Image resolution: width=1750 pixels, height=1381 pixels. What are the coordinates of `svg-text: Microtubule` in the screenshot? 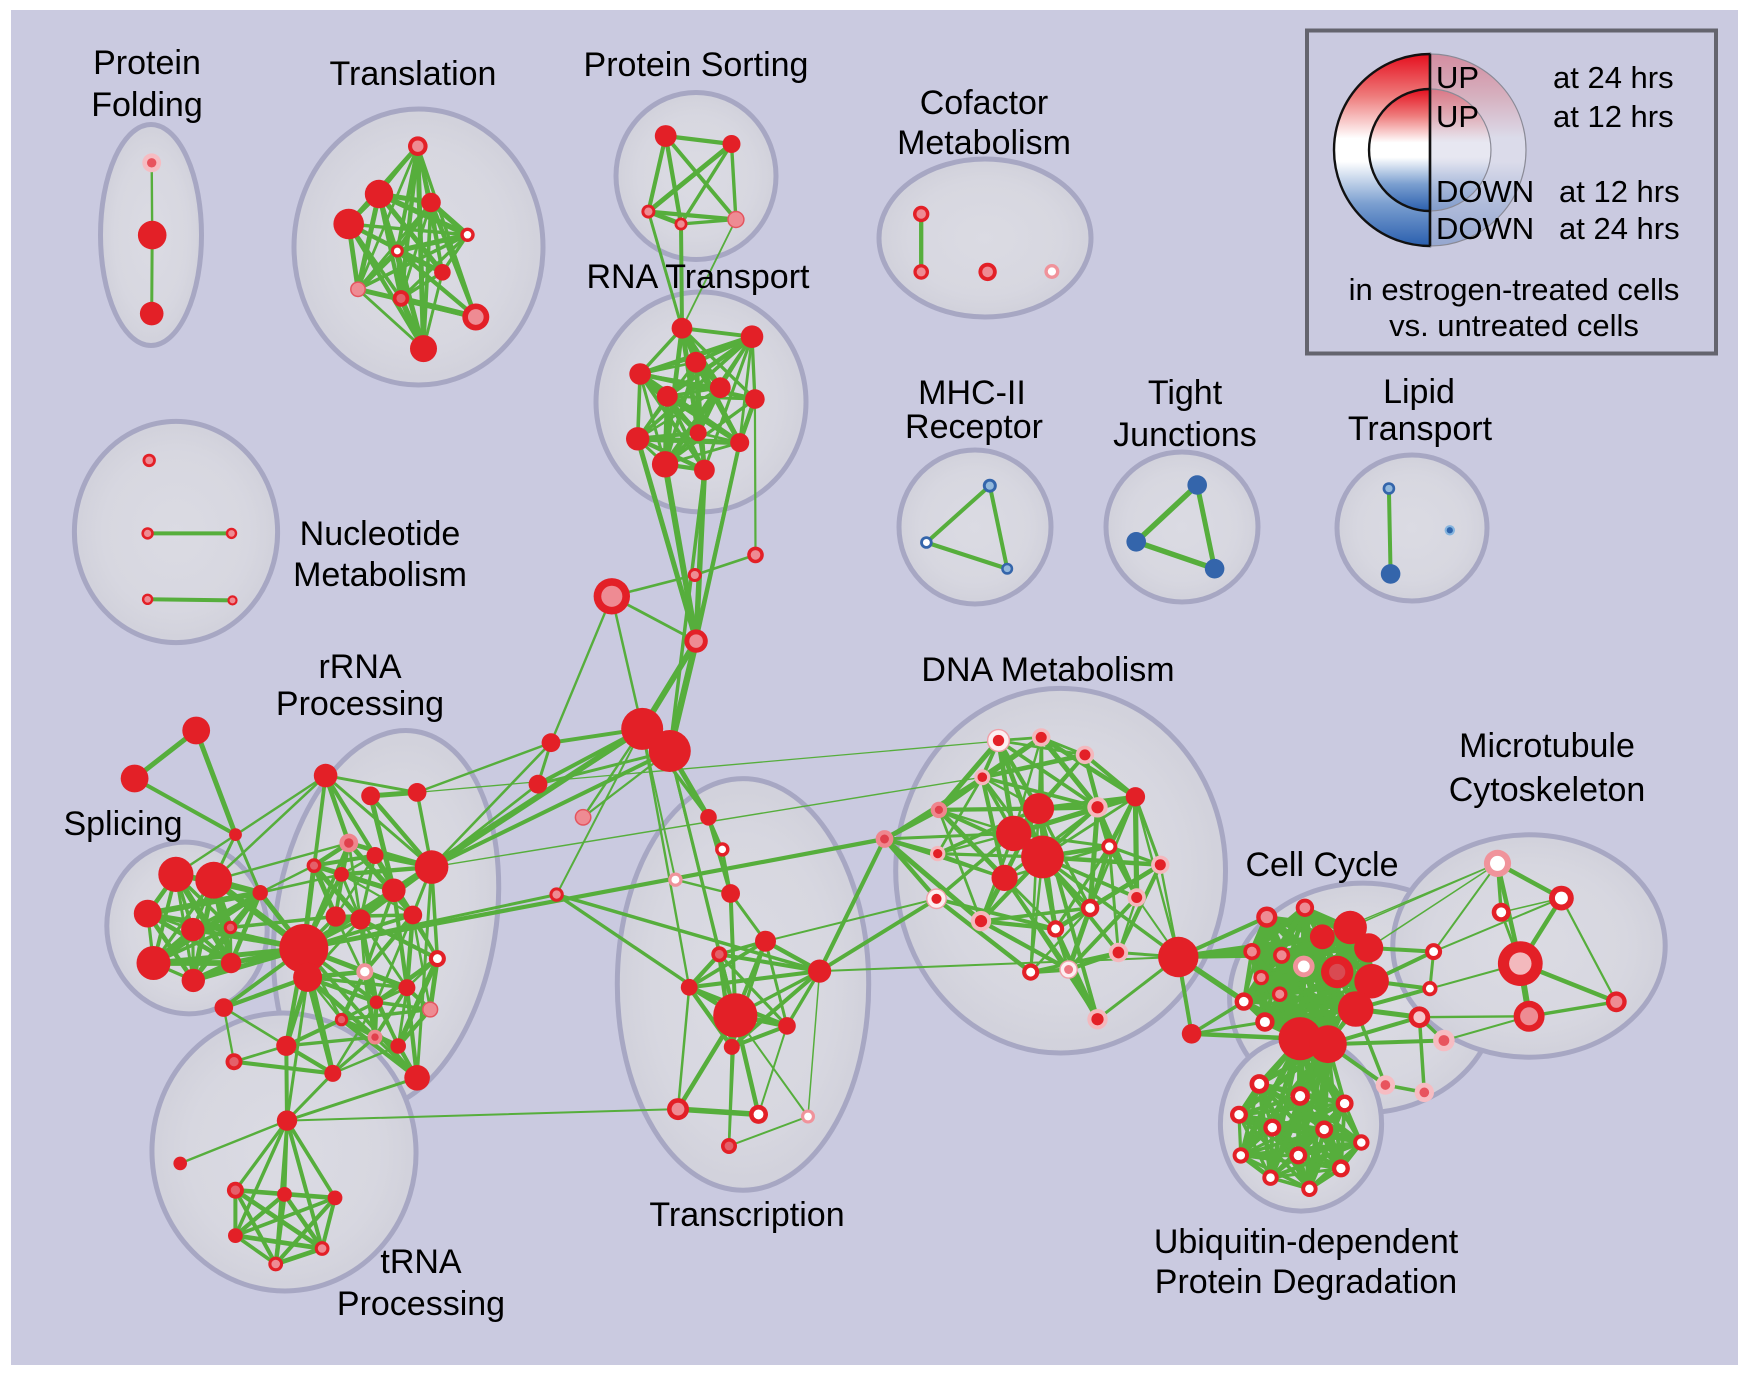 It's located at (1547, 746).